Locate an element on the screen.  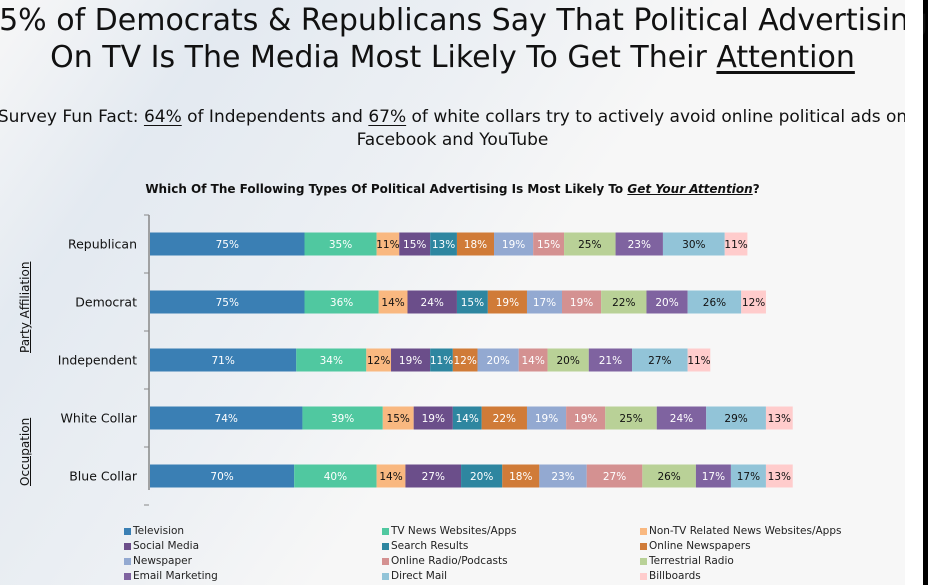
data-label: 27% is located at coordinates (614, 477).